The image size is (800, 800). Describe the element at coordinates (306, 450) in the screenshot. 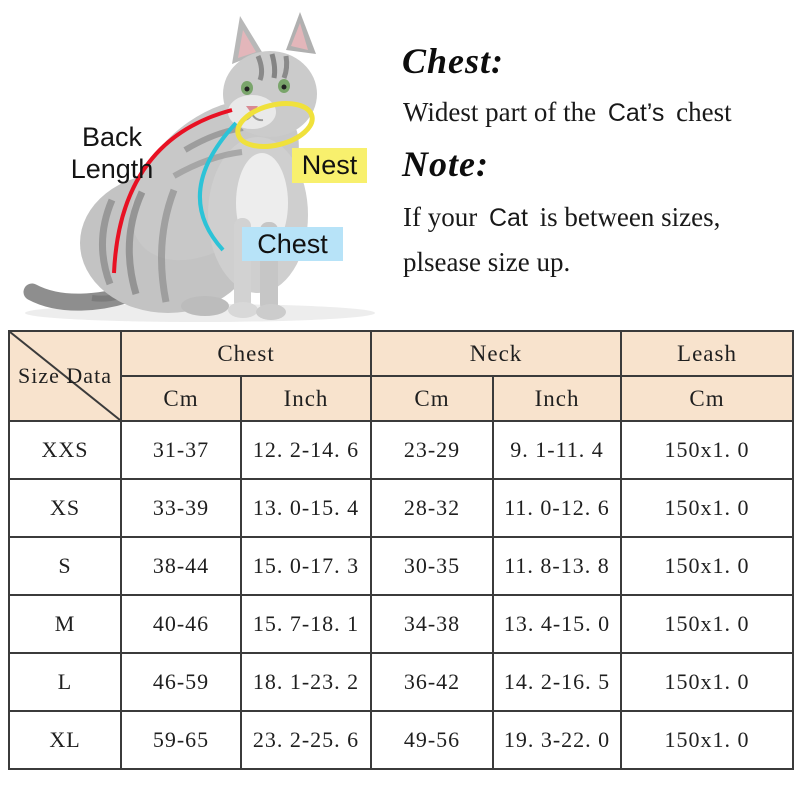

I see `table-cell: 12. 2-14. 6` at that location.